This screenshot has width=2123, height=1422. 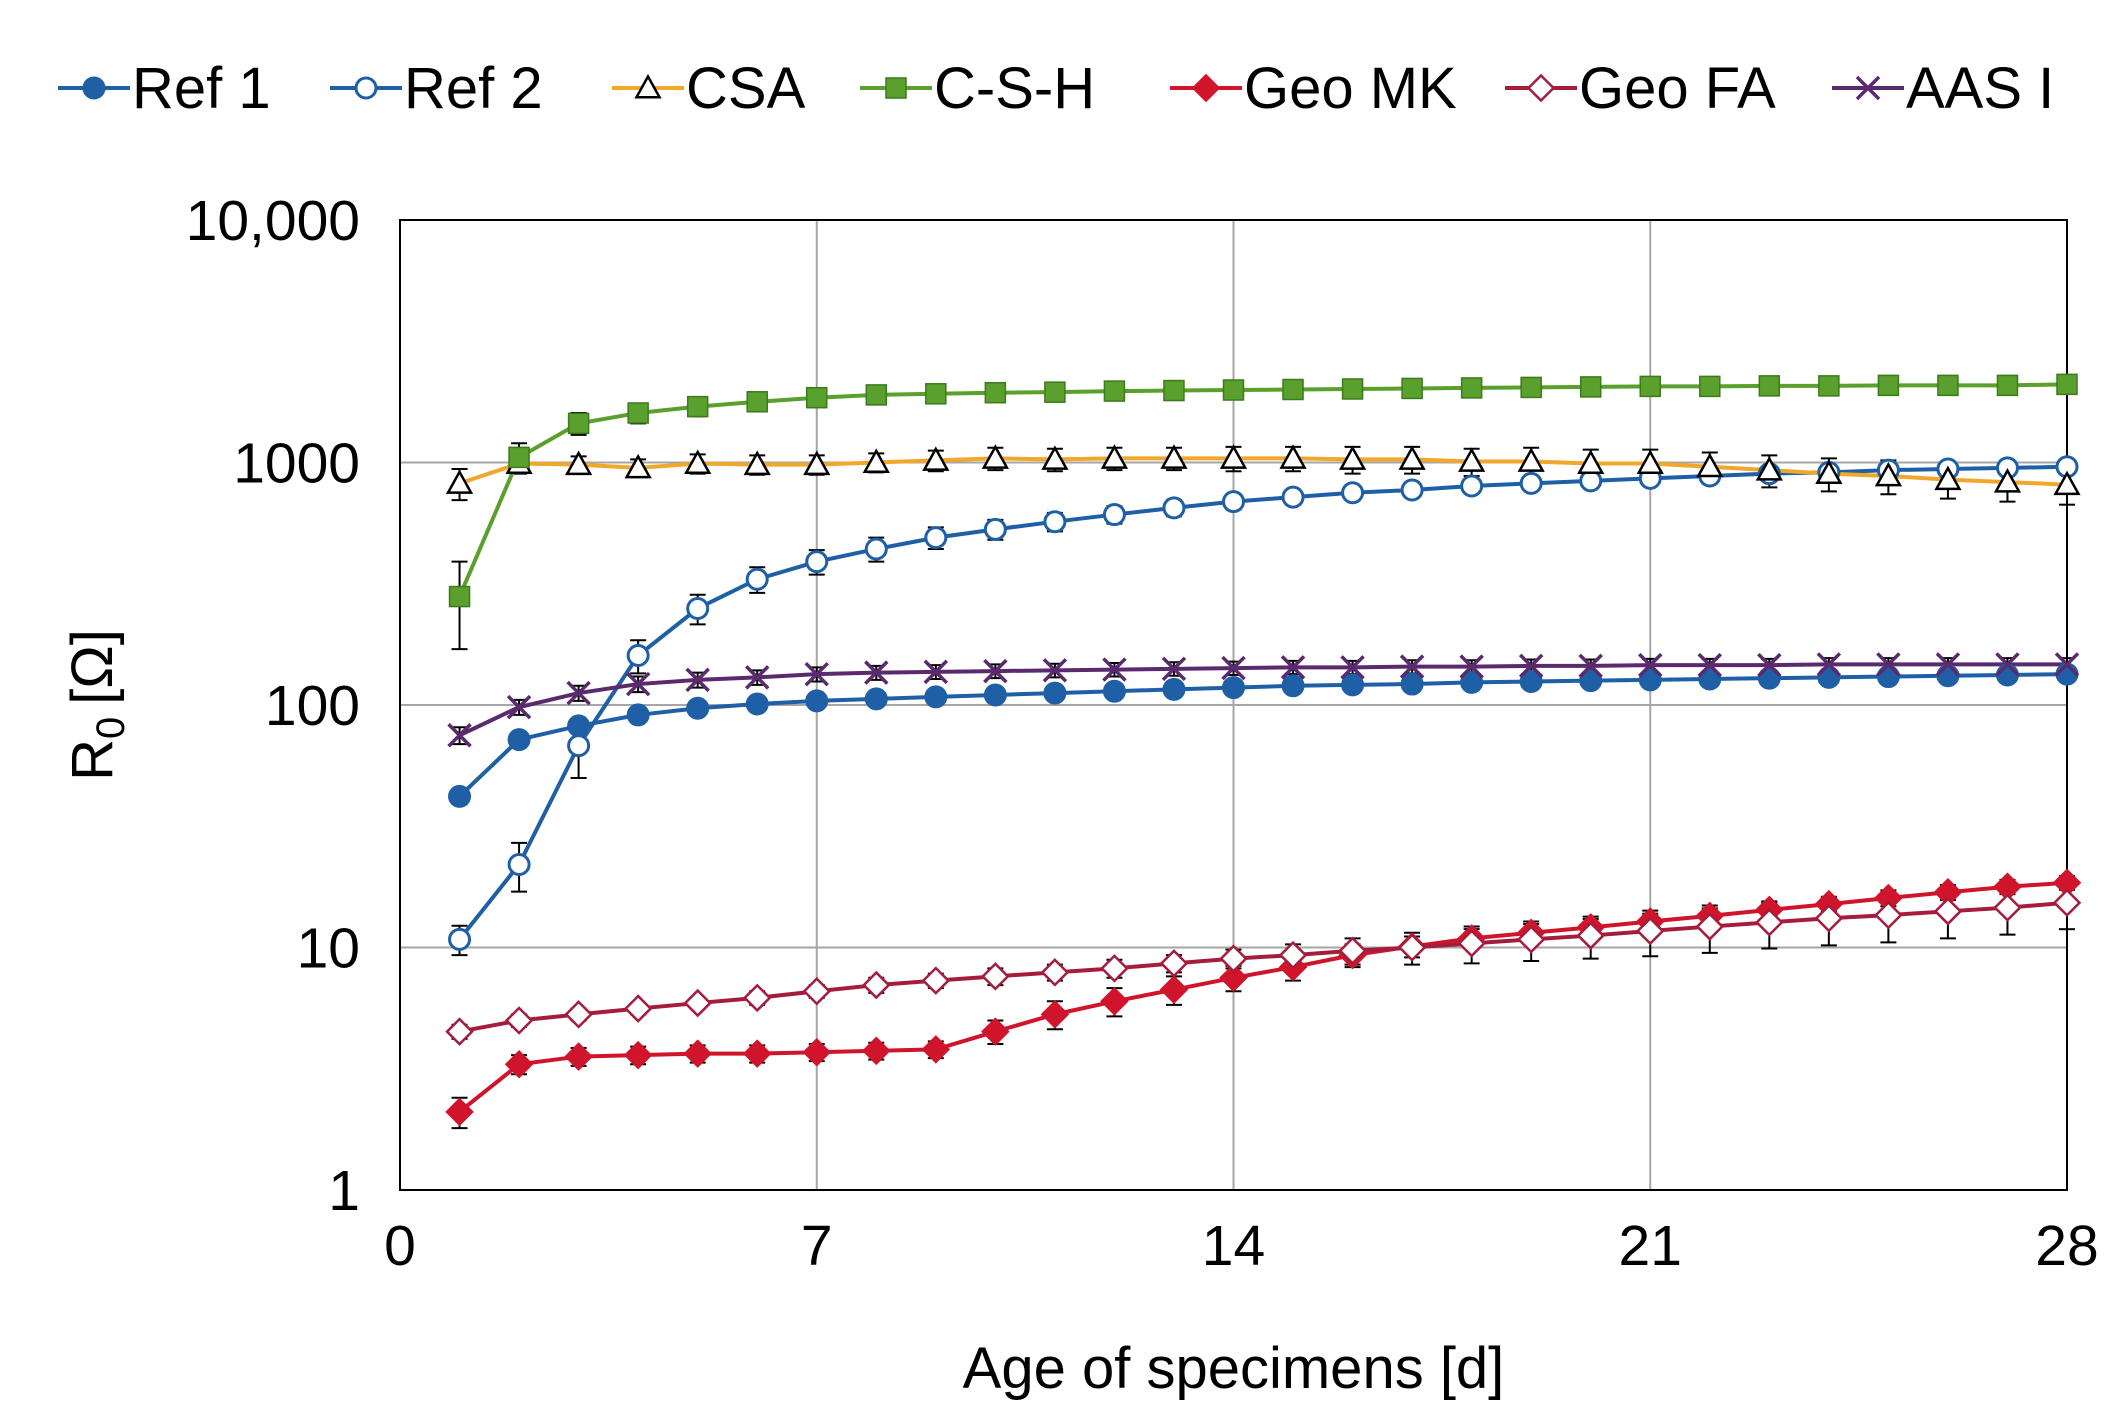 What do you see at coordinates (1650, 1246) in the screenshot?
I see `x-tick-label: 21` at bounding box center [1650, 1246].